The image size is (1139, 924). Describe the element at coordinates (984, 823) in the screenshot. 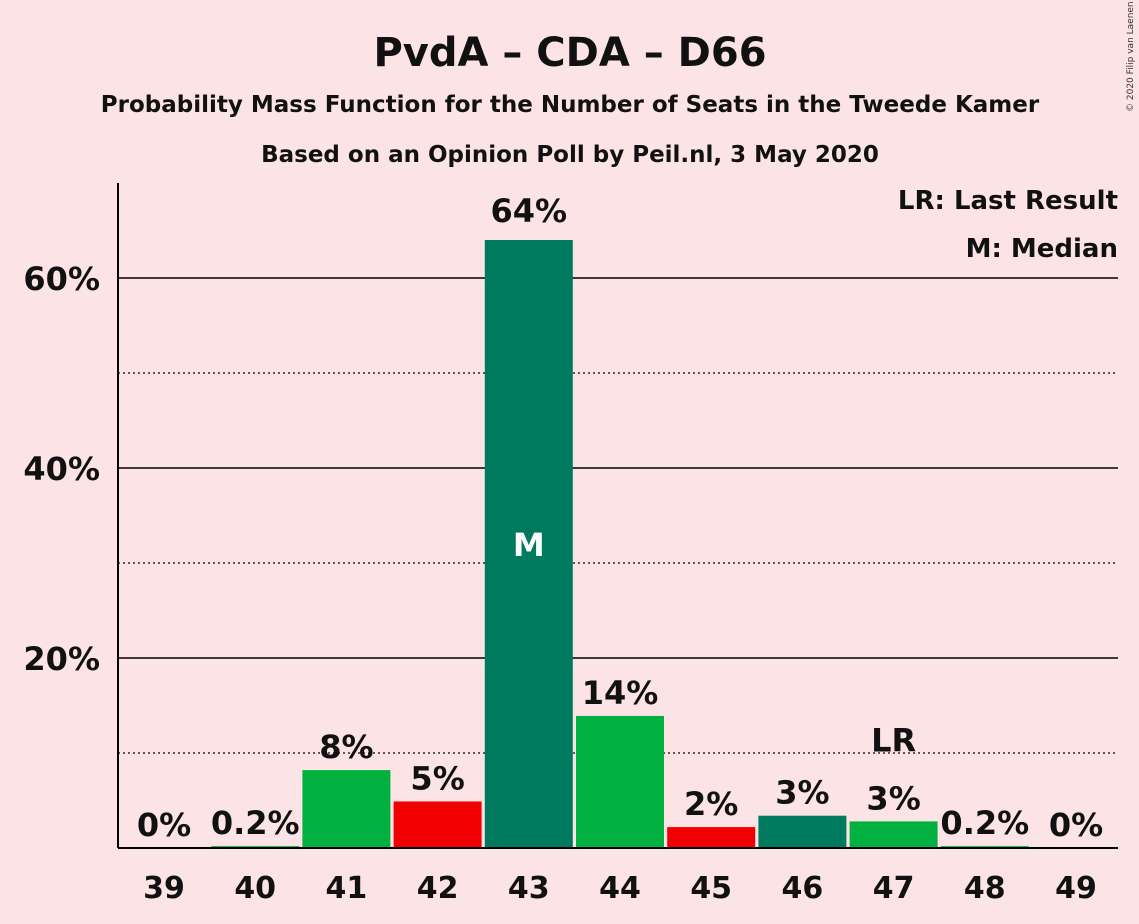

I see `data-label-48: 0.2%` at that location.